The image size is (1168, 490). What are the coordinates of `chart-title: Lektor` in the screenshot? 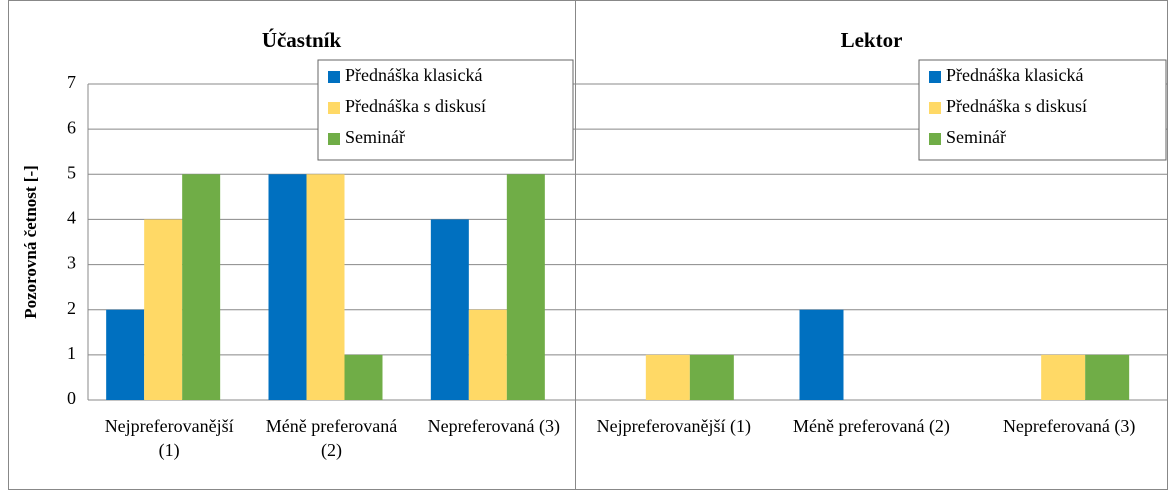 It's located at (872, 40).